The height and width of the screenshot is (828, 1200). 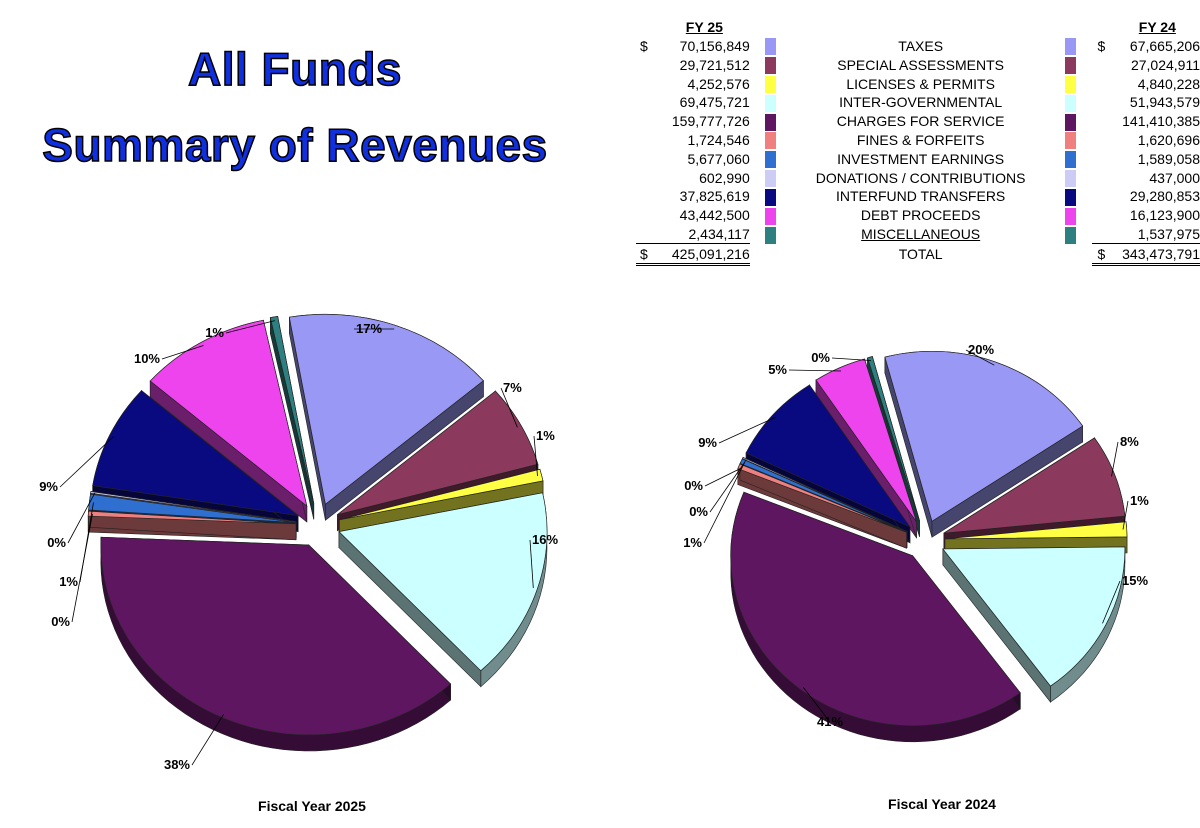 I want to click on category-label: CHARGES FOR SERVICE, so click(x=920, y=121).